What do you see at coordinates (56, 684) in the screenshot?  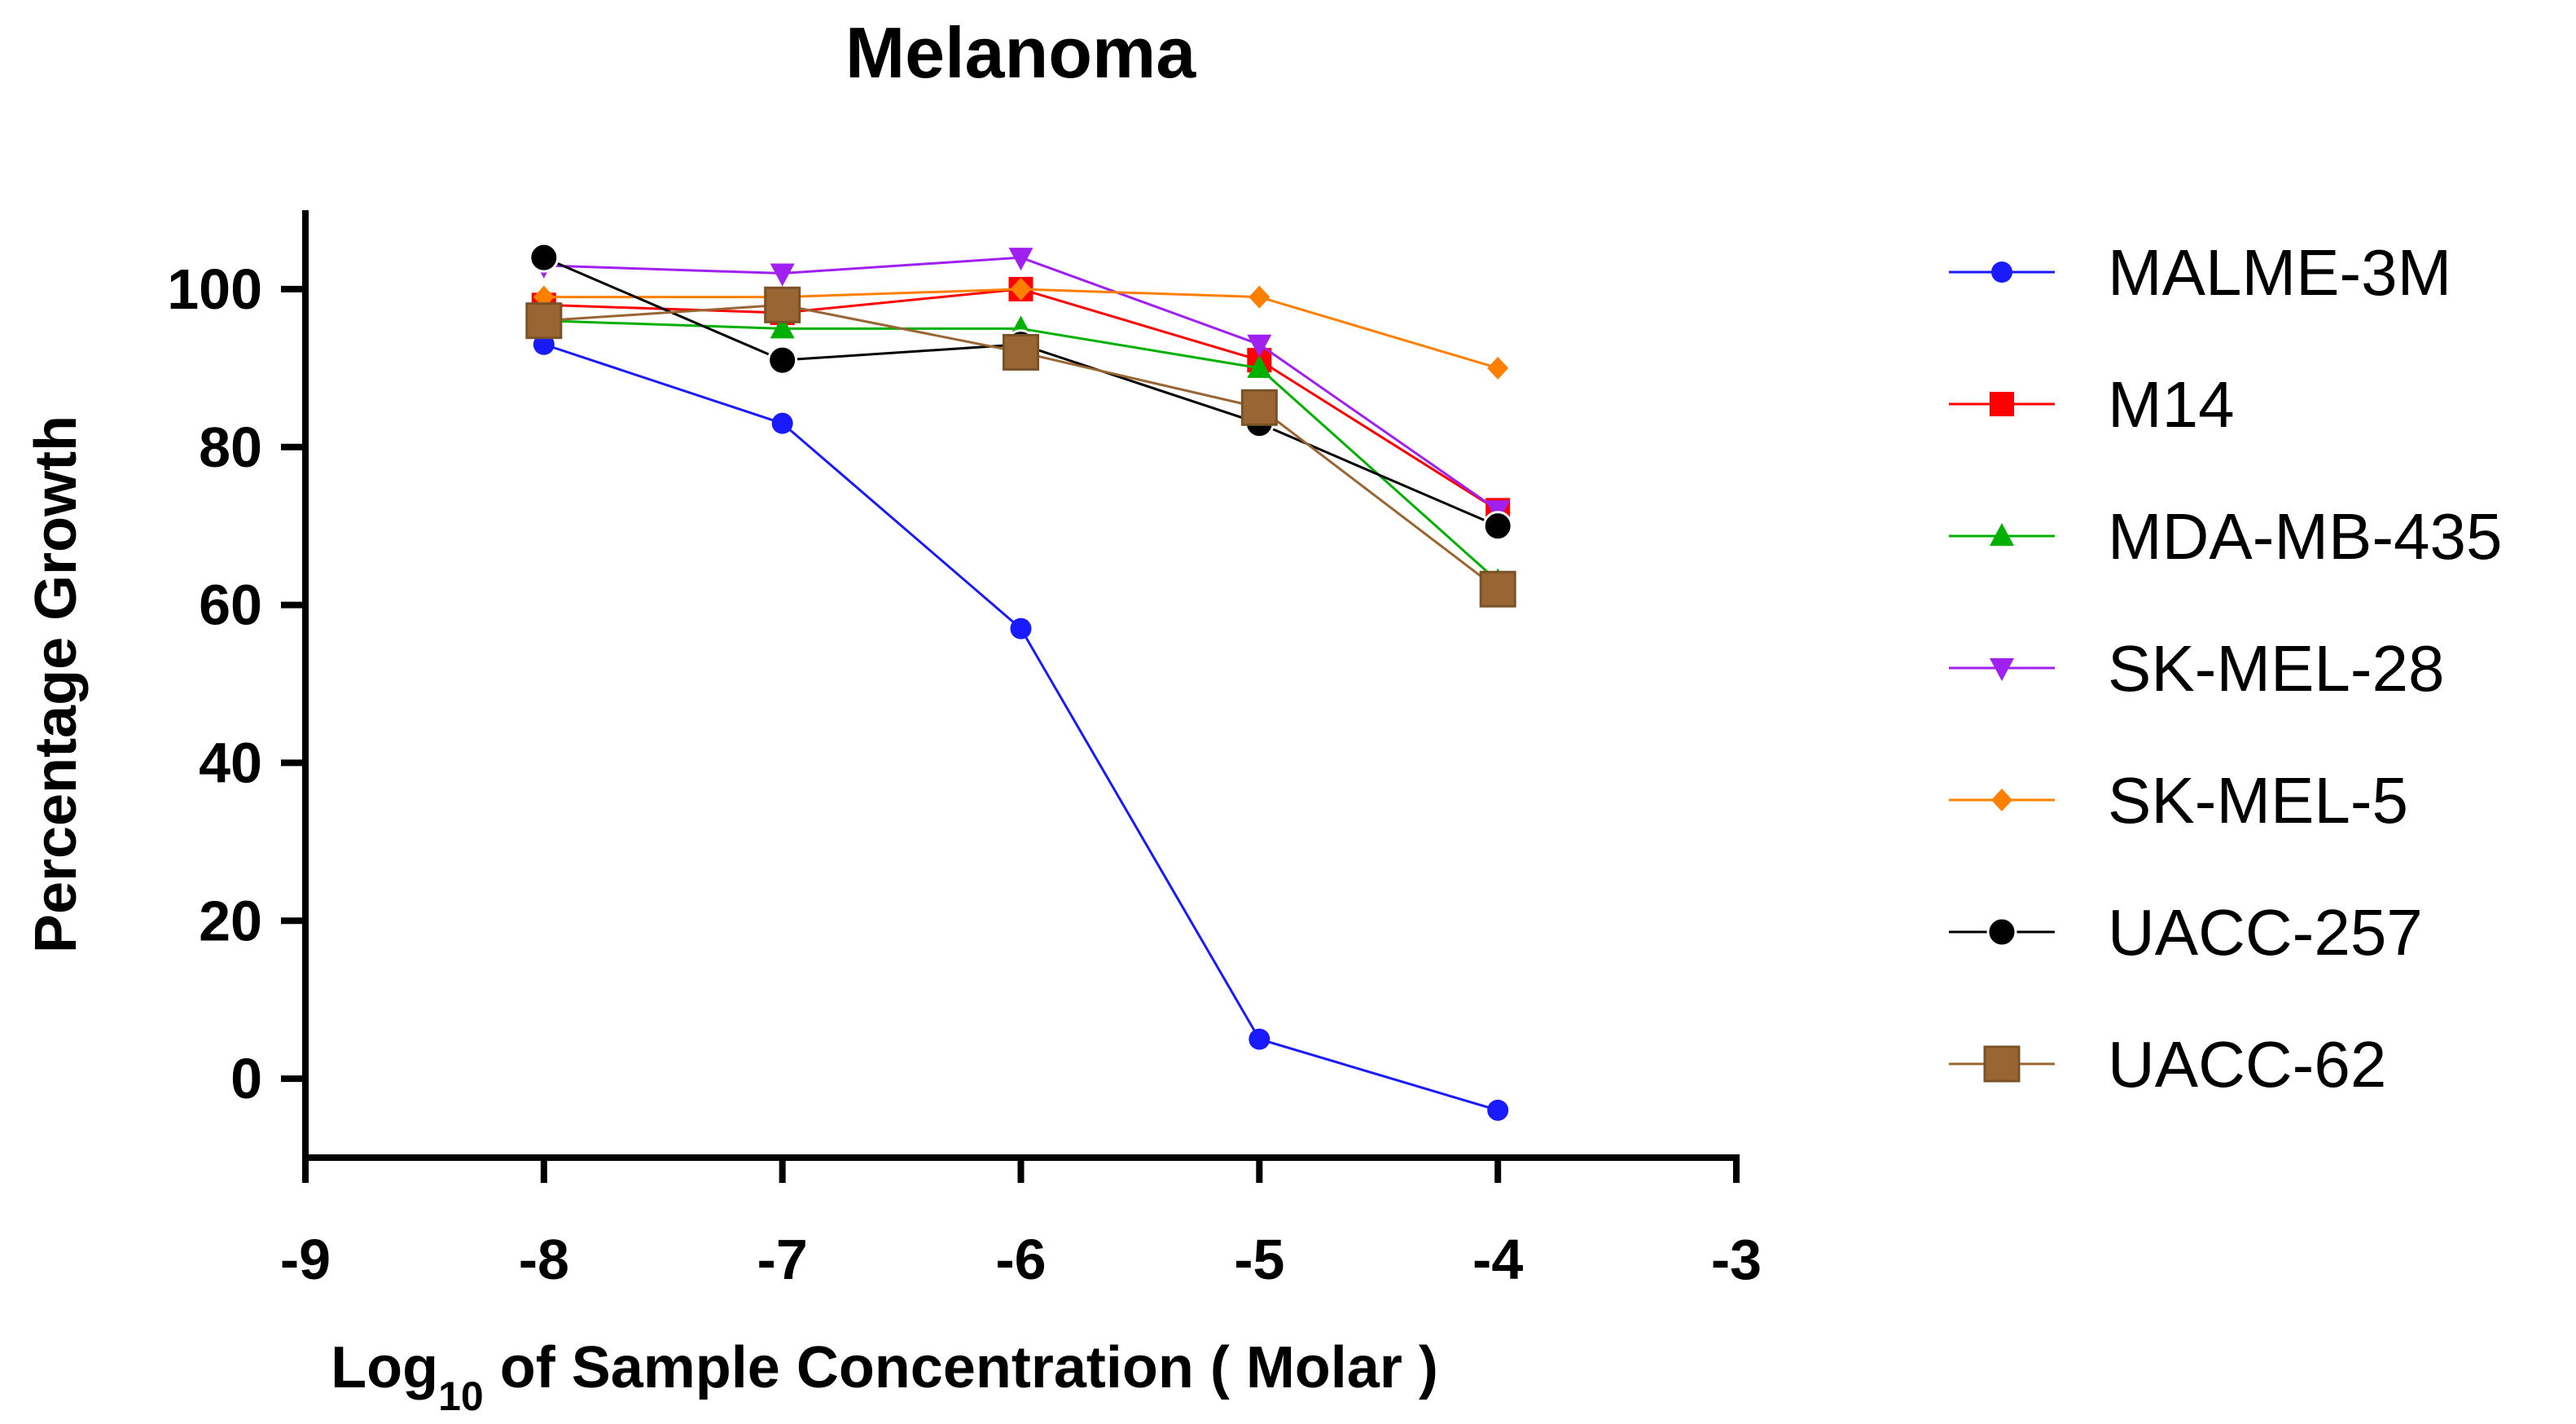 I see `y-axis-label: Percentage Growth` at bounding box center [56, 684].